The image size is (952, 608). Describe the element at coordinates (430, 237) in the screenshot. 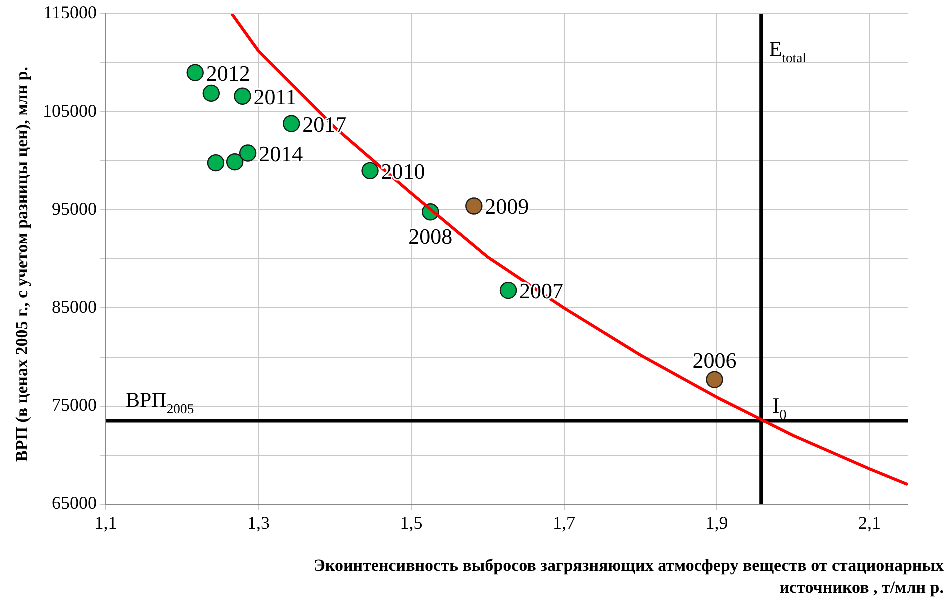

I see `annotation: 2008` at that location.